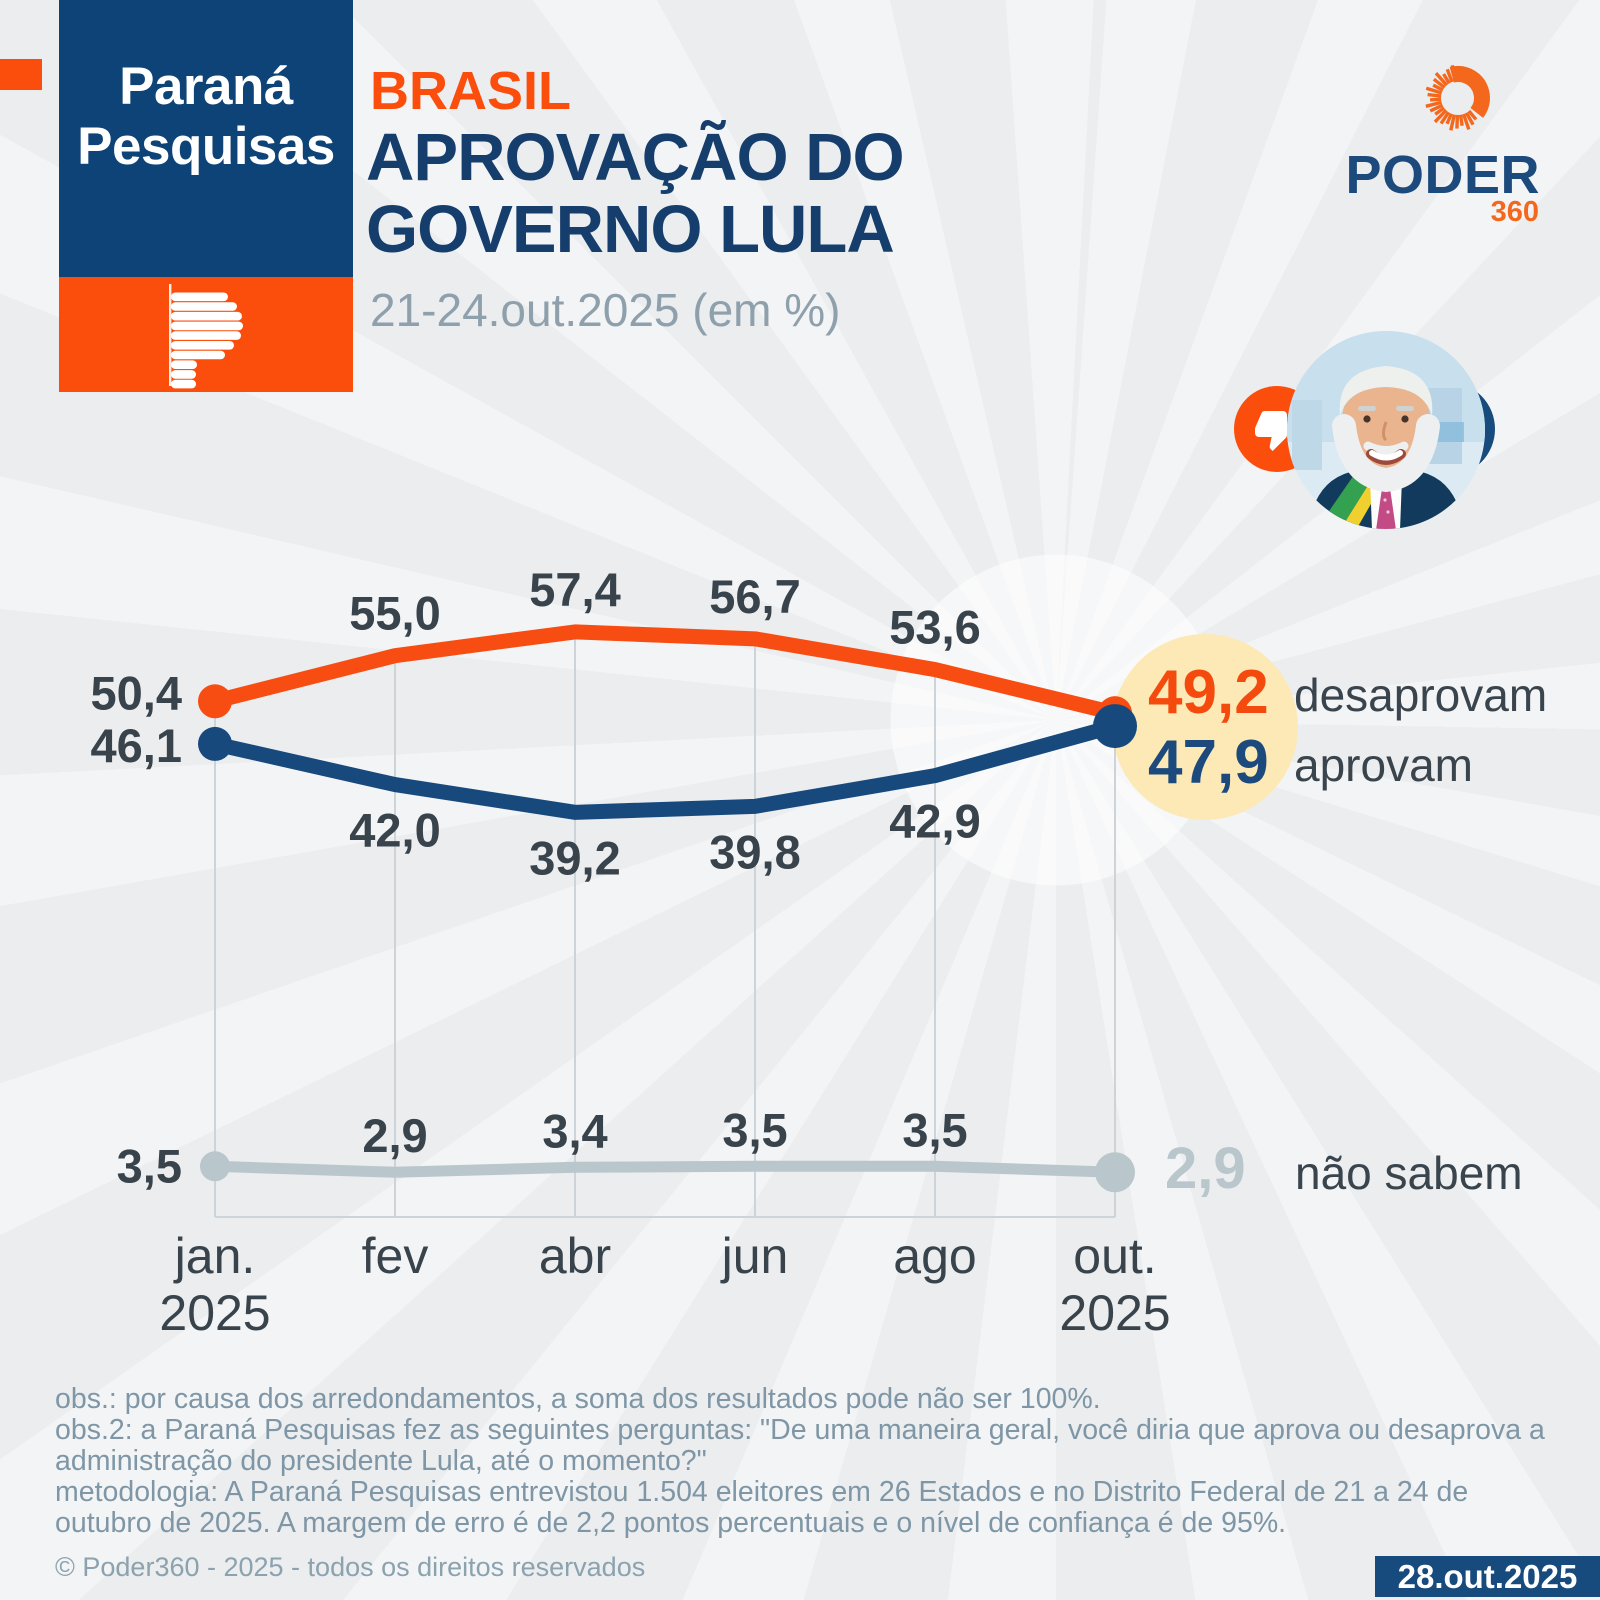  Describe the element at coordinates (754, 596) in the screenshot. I see `value-label: 56,7` at that location.